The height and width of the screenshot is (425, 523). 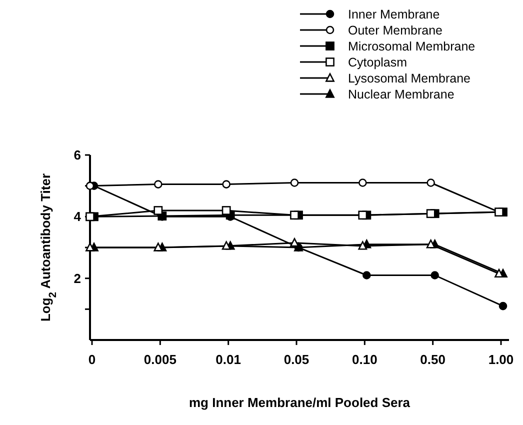 What do you see at coordinates (378, 62) in the screenshot?
I see `legend-label: Cytoplasm` at bounding box center [378, 62].